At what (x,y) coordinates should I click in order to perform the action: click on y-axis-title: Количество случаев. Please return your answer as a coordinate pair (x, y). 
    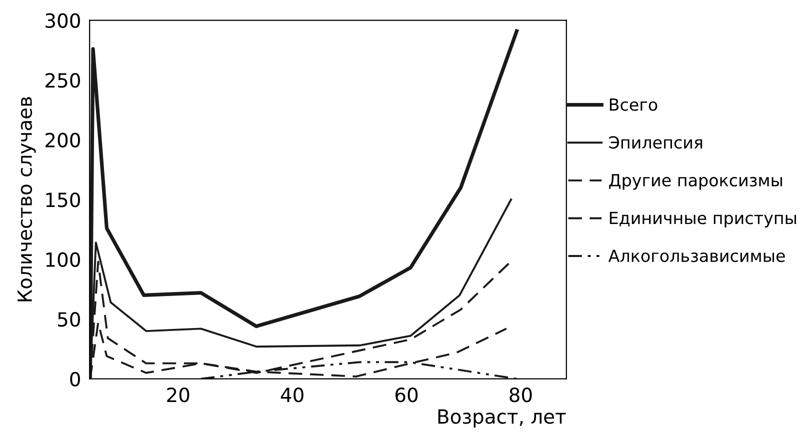
    Looking at the image, I should click on (27, 199).